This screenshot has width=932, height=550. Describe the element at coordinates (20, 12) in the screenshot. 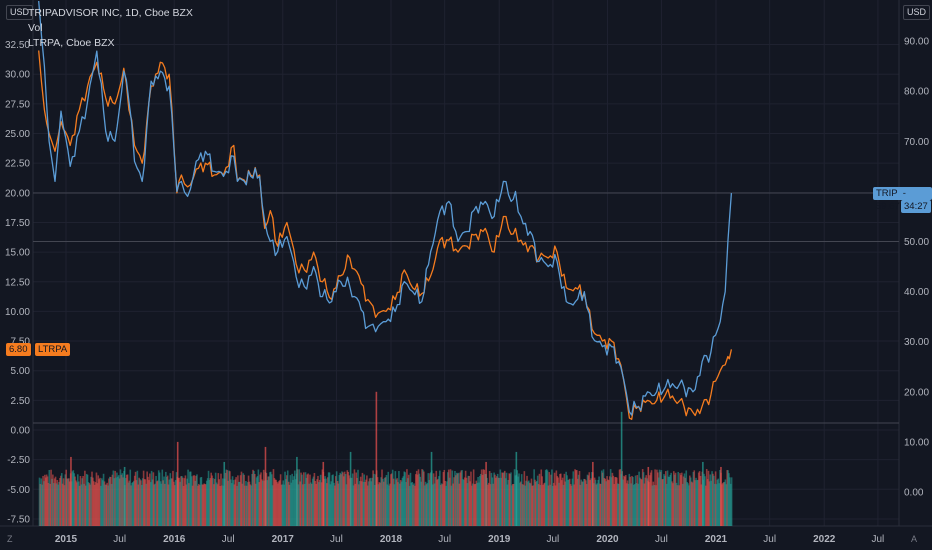

I see `left-currency-button: USD` at that location.